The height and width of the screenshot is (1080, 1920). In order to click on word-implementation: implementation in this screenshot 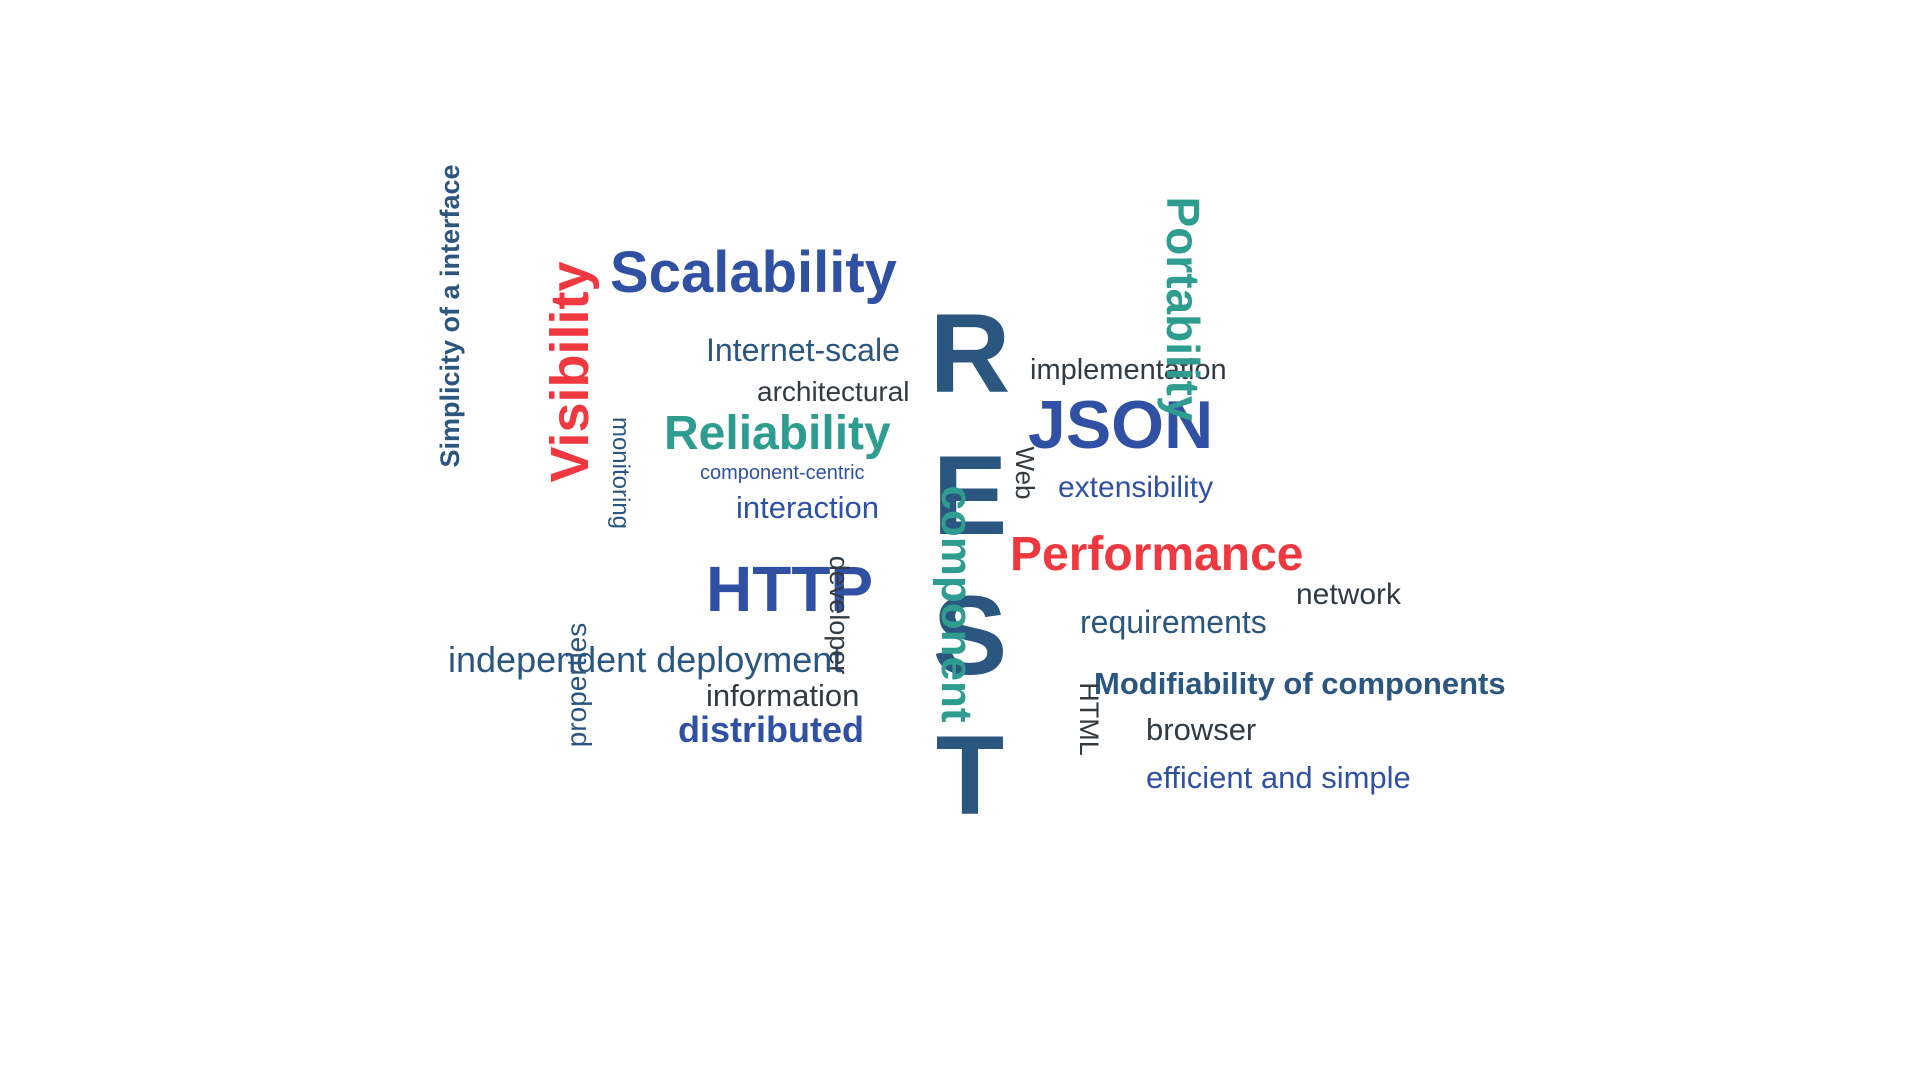, I will do `click(1128, 370)`.